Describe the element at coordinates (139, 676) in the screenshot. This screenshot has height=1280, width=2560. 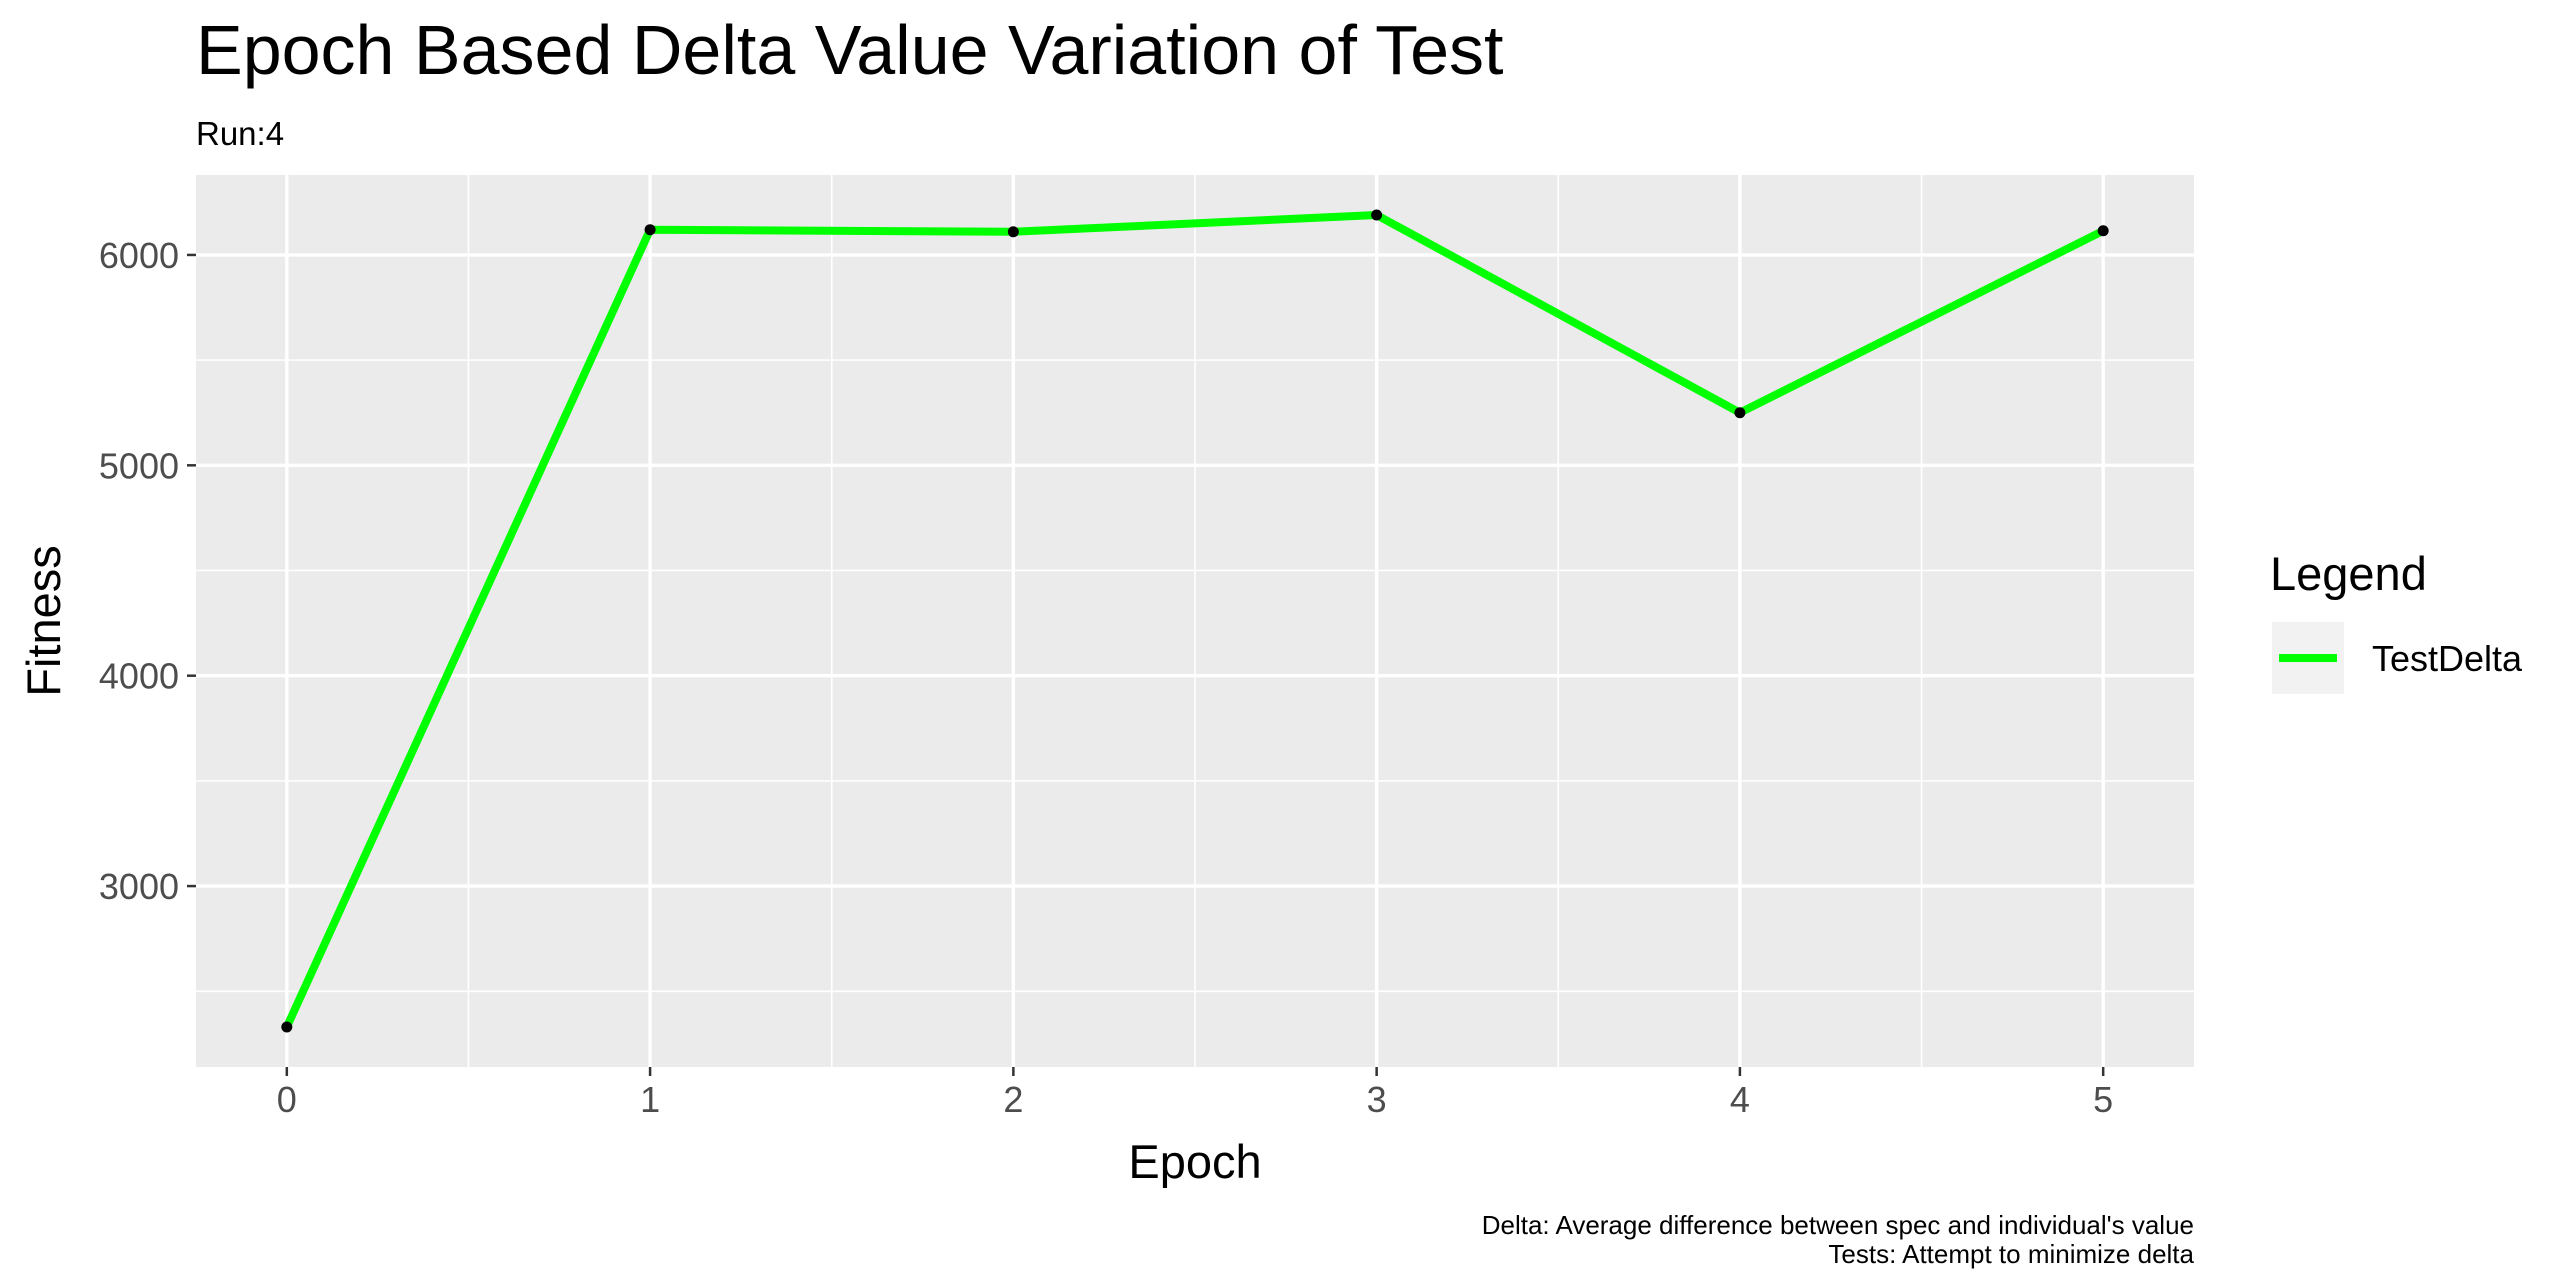
I see `y-tick-label: 4000` at that location.